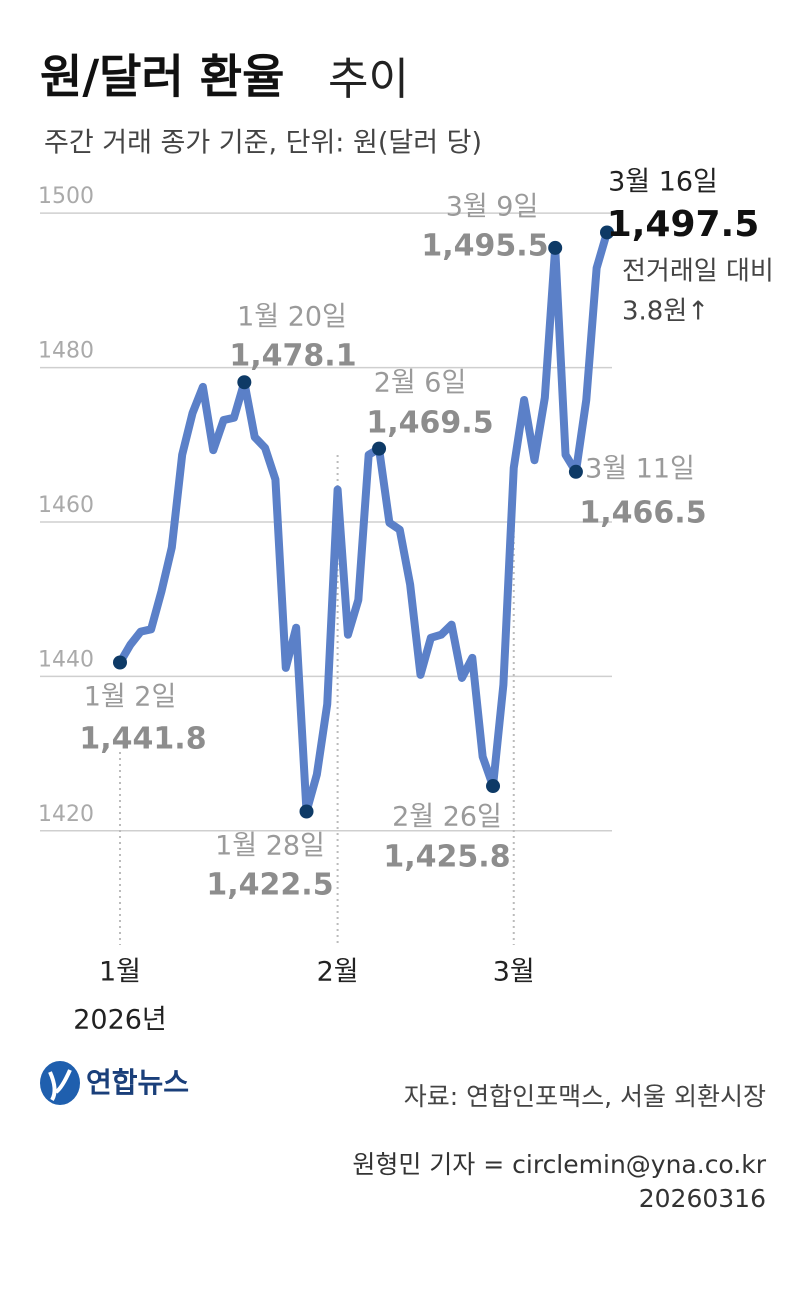 The width and height of the screenshot is (812, 1289). I want to click on date: 20260316, so click(702, 1198).